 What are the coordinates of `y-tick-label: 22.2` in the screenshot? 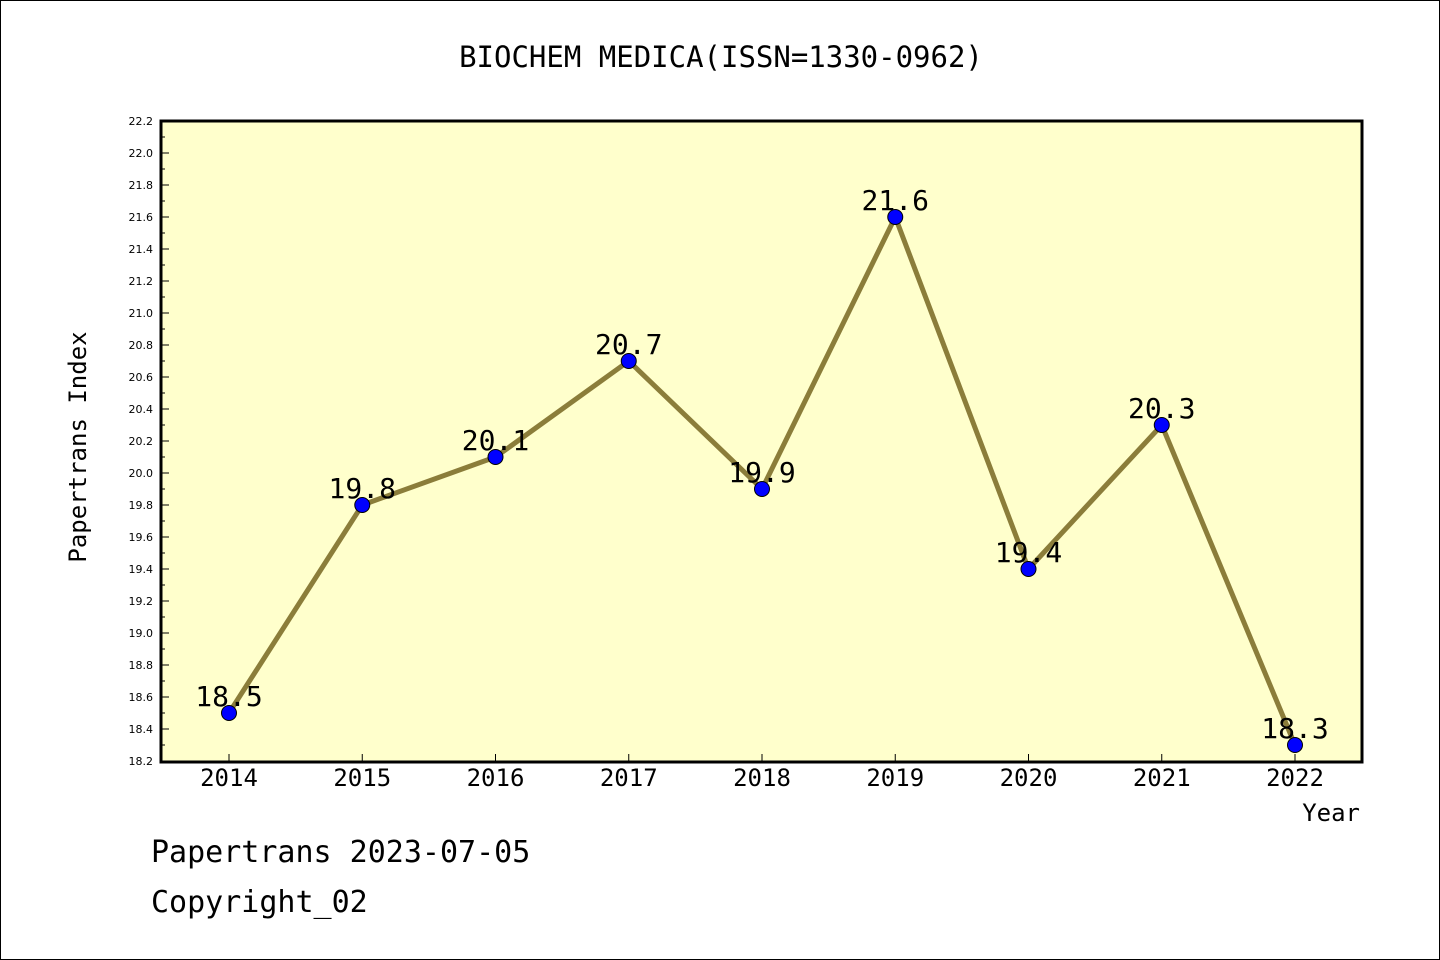 It's located at (141, 121).